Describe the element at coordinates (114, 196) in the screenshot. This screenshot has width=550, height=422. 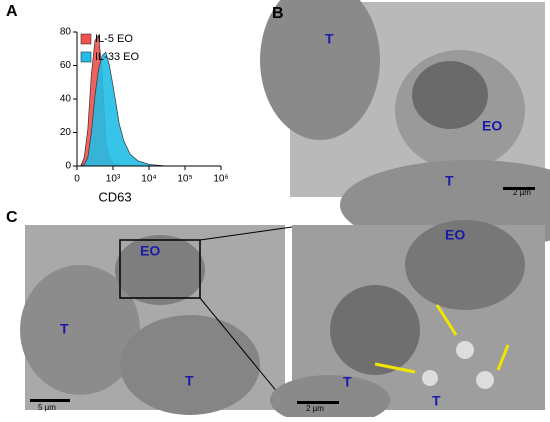
I see `x-axis-label: CD63` at that location.